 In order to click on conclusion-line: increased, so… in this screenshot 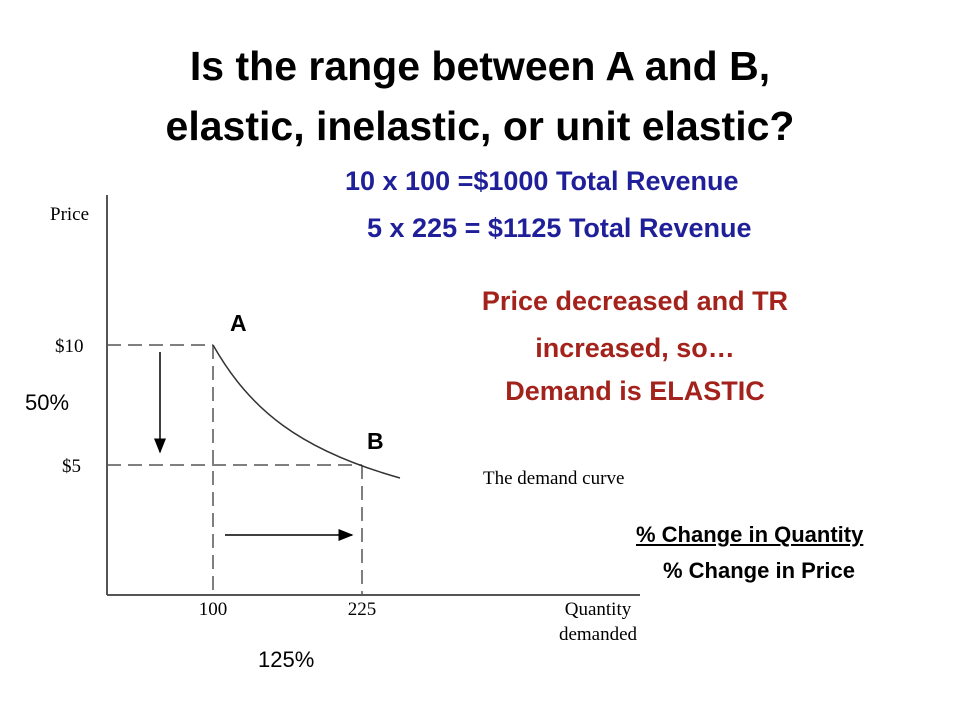, I will do `click(635, 348)`.